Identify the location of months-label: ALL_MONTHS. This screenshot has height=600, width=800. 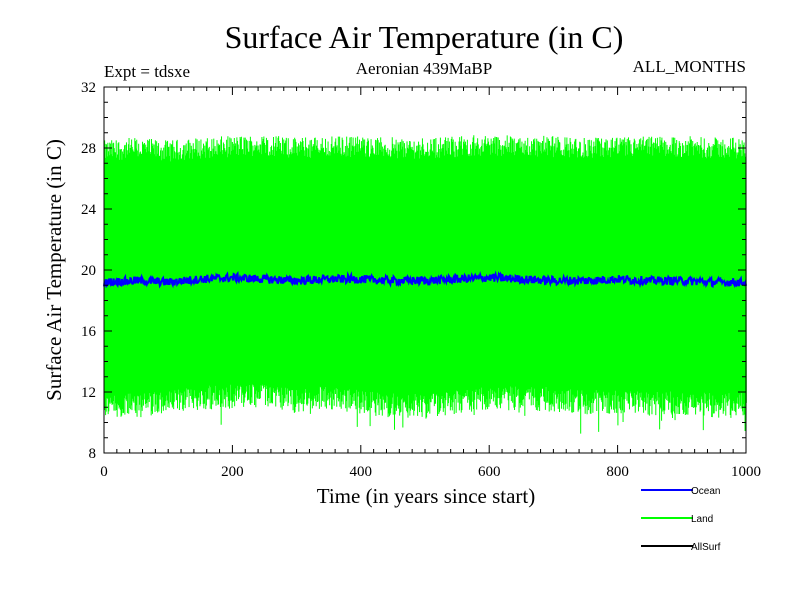
(689, 66).